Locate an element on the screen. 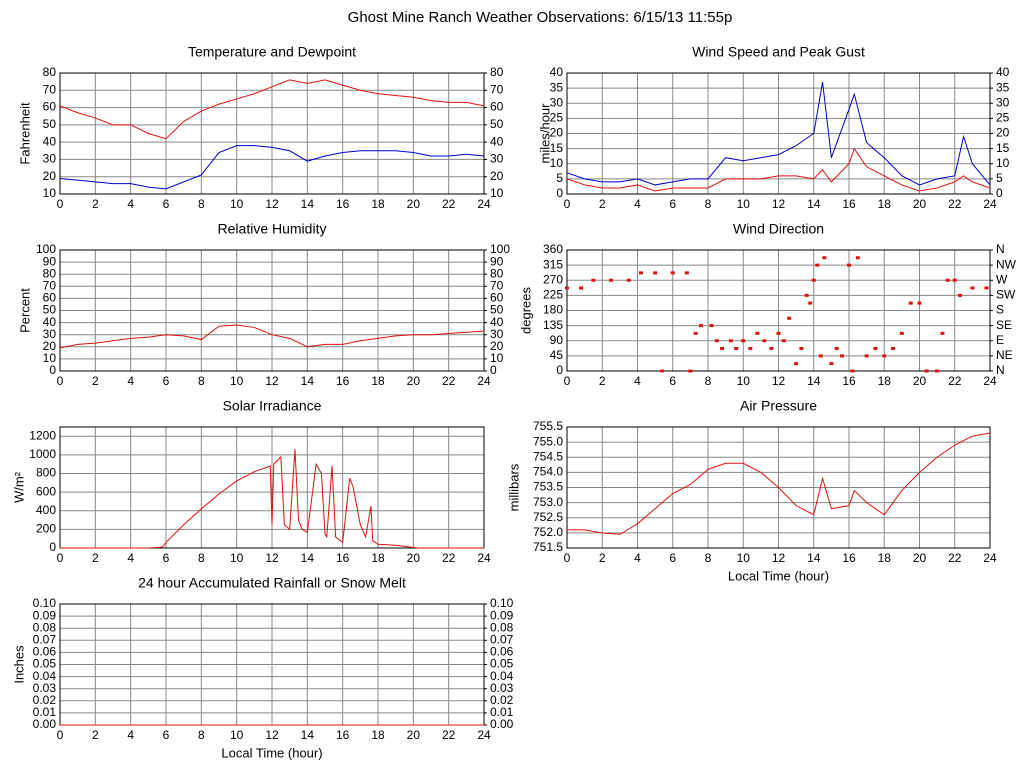  y-tick-label: 15 is located at coordinates (557, 148).